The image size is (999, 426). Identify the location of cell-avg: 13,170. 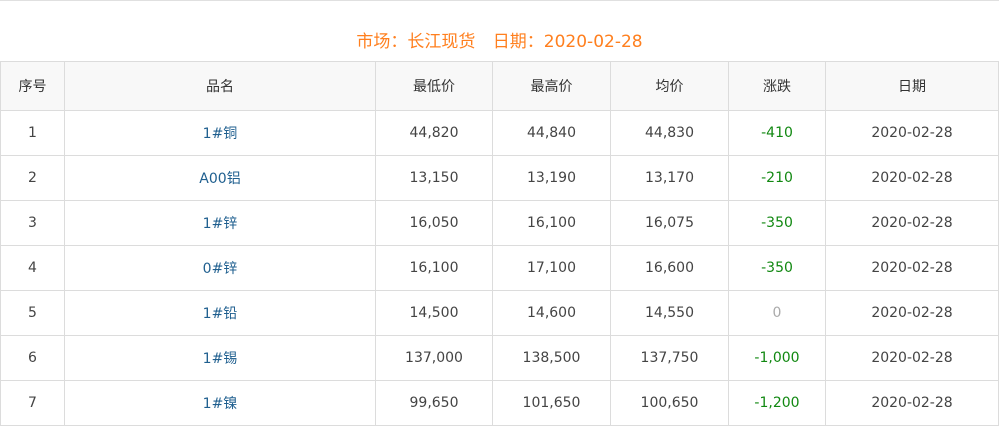
(669, 178).